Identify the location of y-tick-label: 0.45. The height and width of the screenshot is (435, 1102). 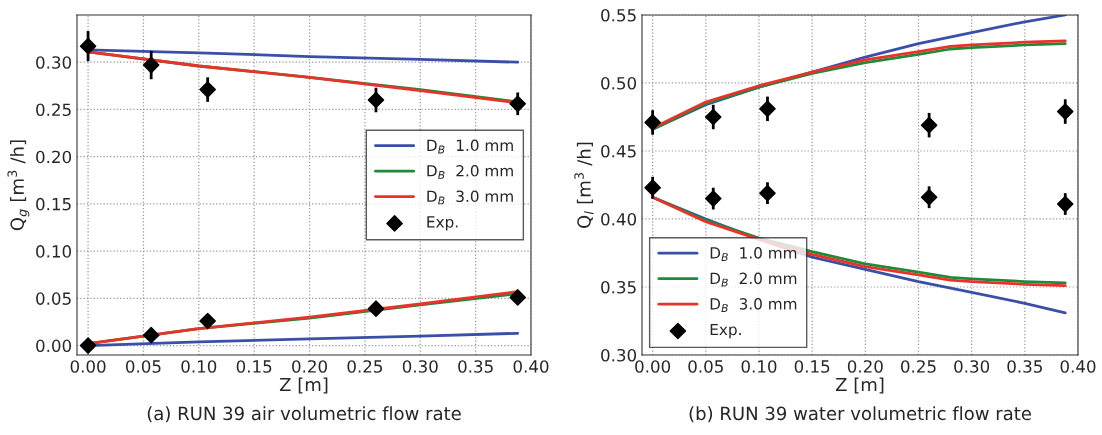
(618, 151).